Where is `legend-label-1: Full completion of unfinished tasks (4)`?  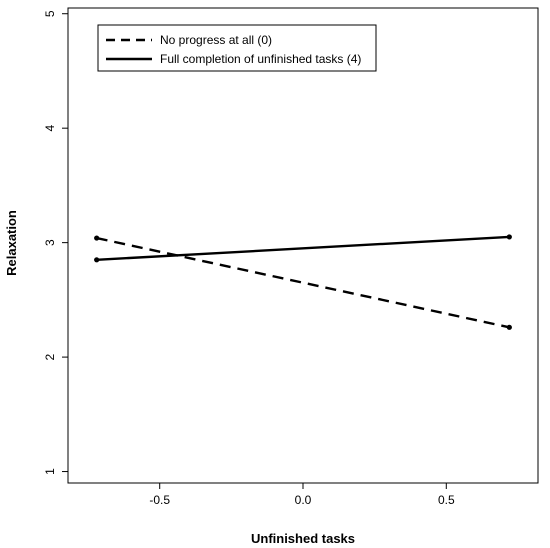
legend-label-1: Full completion of unfinished tasks (4) is located at coordinates (260, 59).